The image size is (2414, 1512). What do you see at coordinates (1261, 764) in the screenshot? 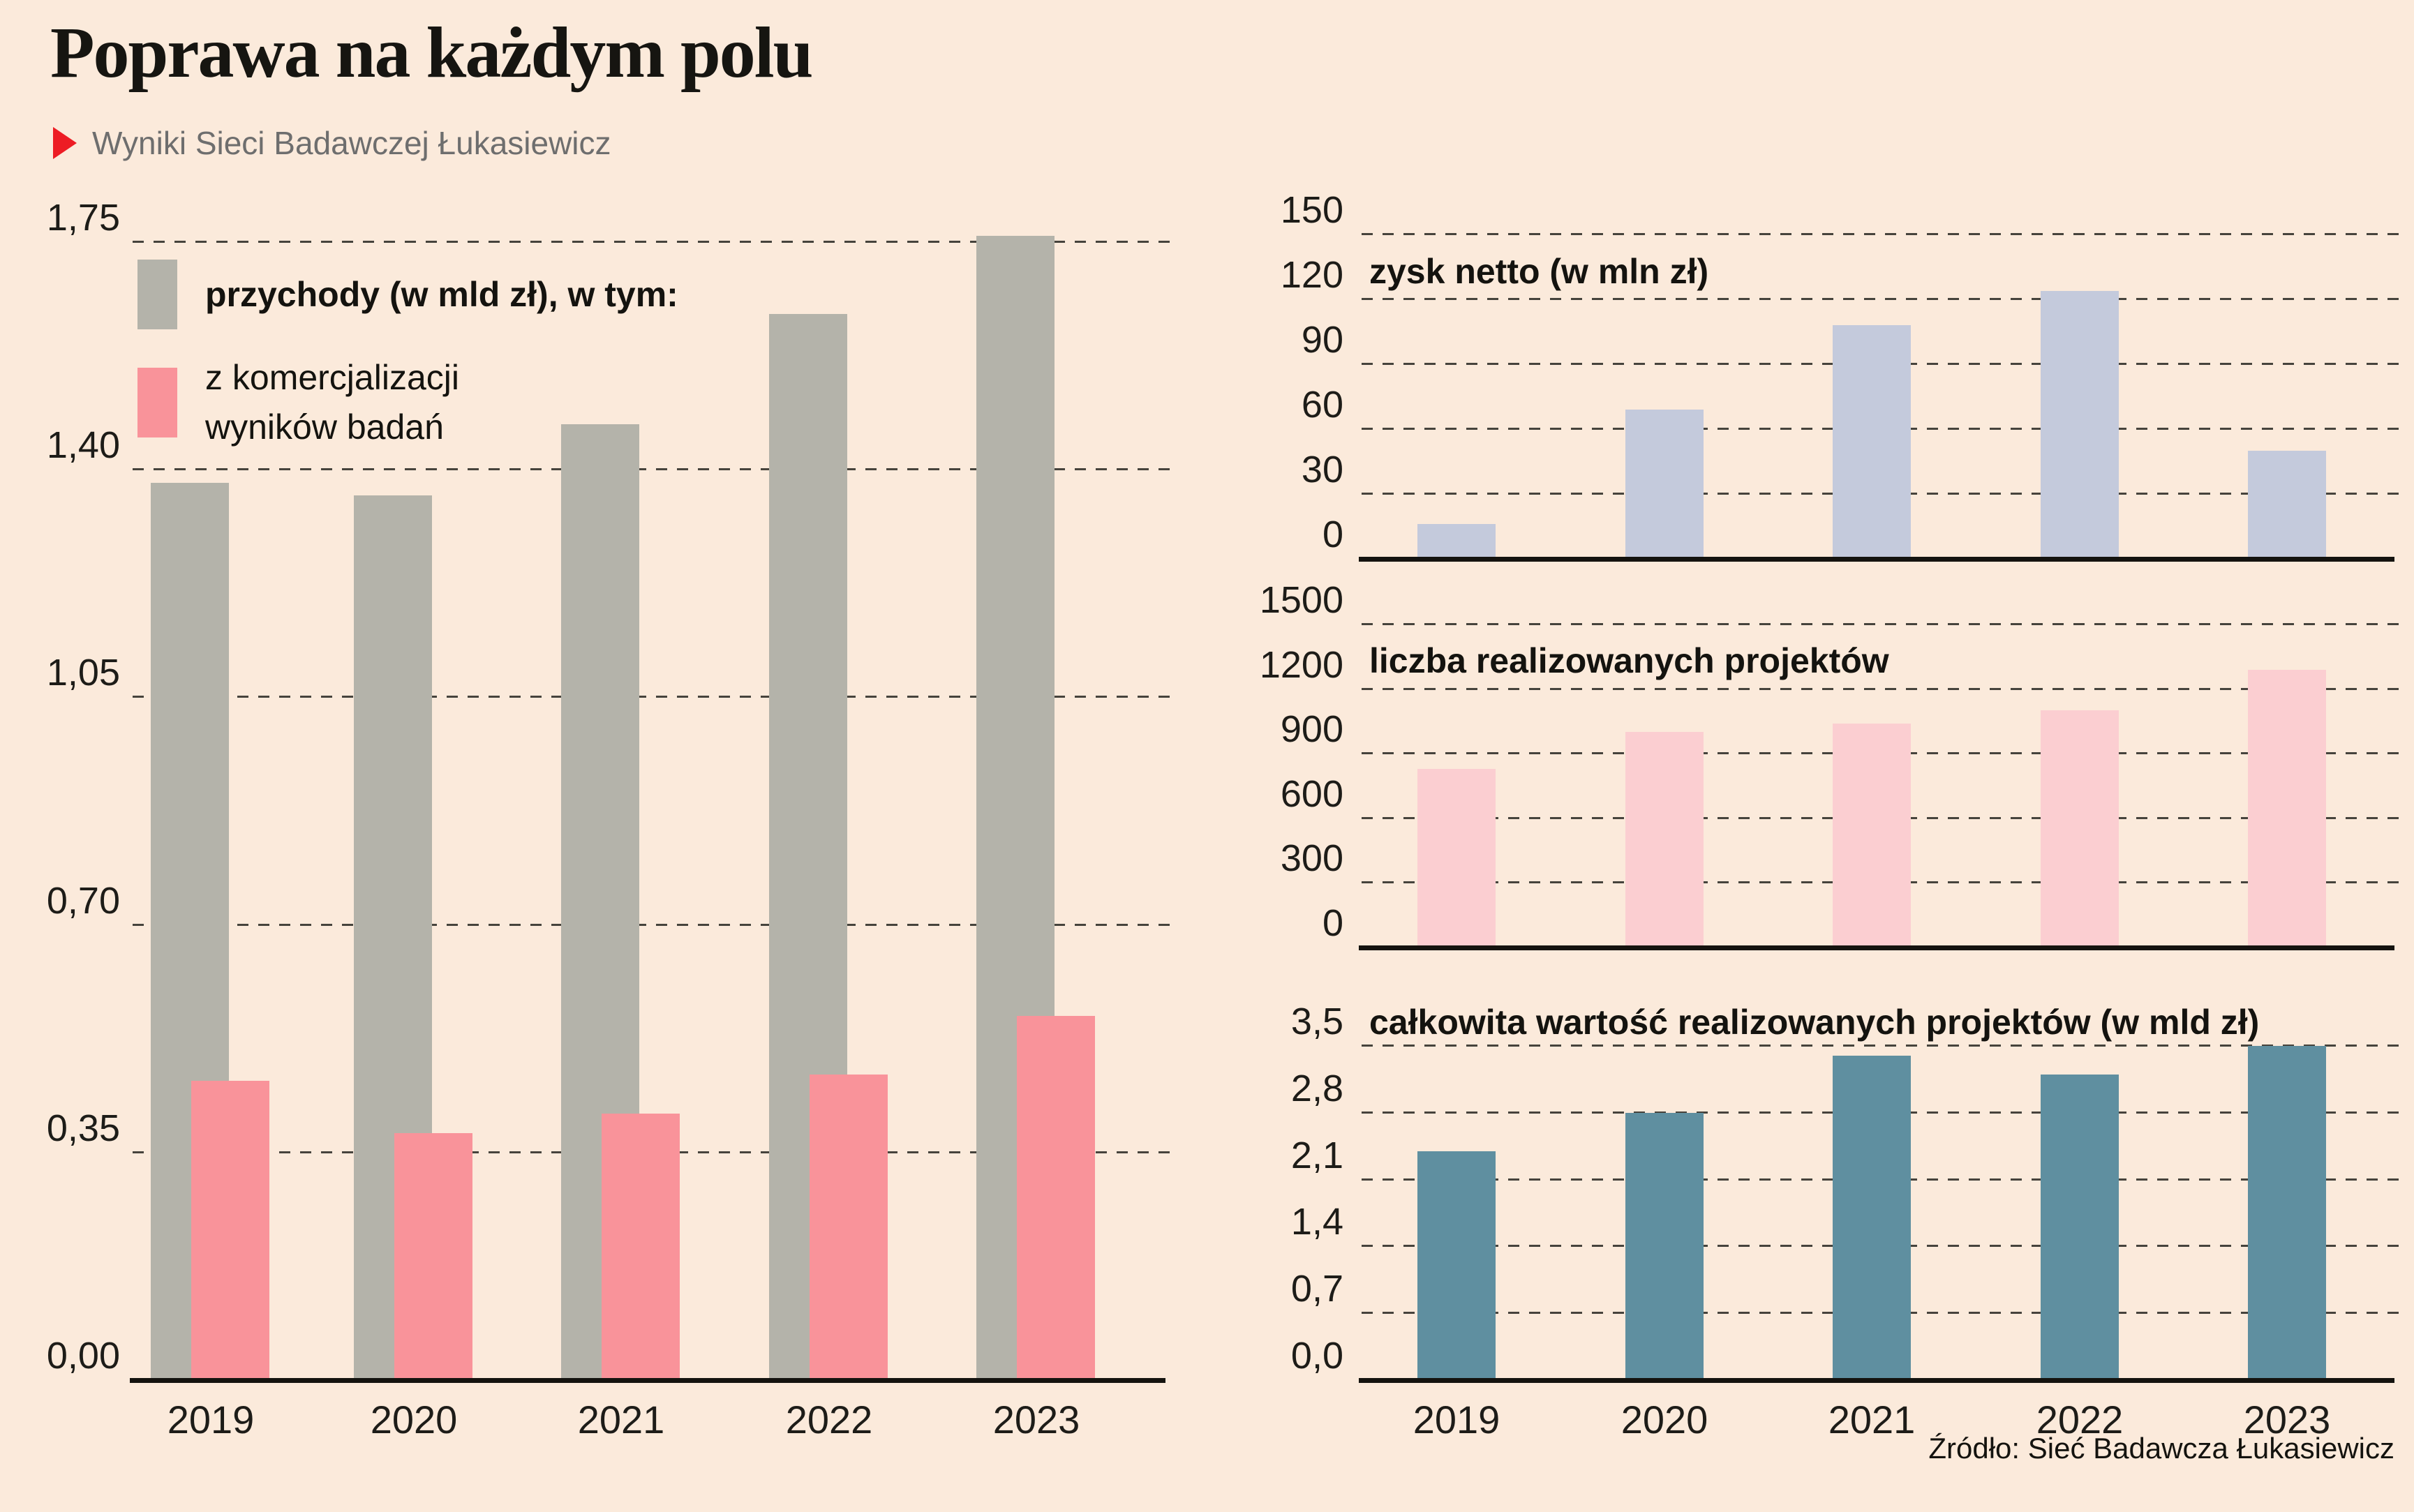
I see `y-axis-ticks-project-count: 1500 1200 900 600 300 0` at bounding box center [1261, 764].